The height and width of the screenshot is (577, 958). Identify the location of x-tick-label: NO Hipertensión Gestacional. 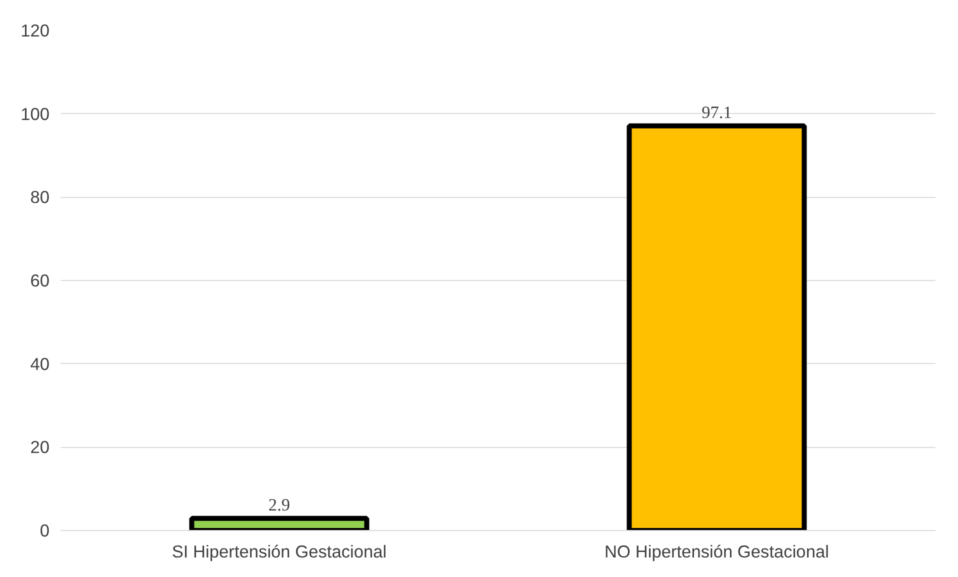
(716, 552).